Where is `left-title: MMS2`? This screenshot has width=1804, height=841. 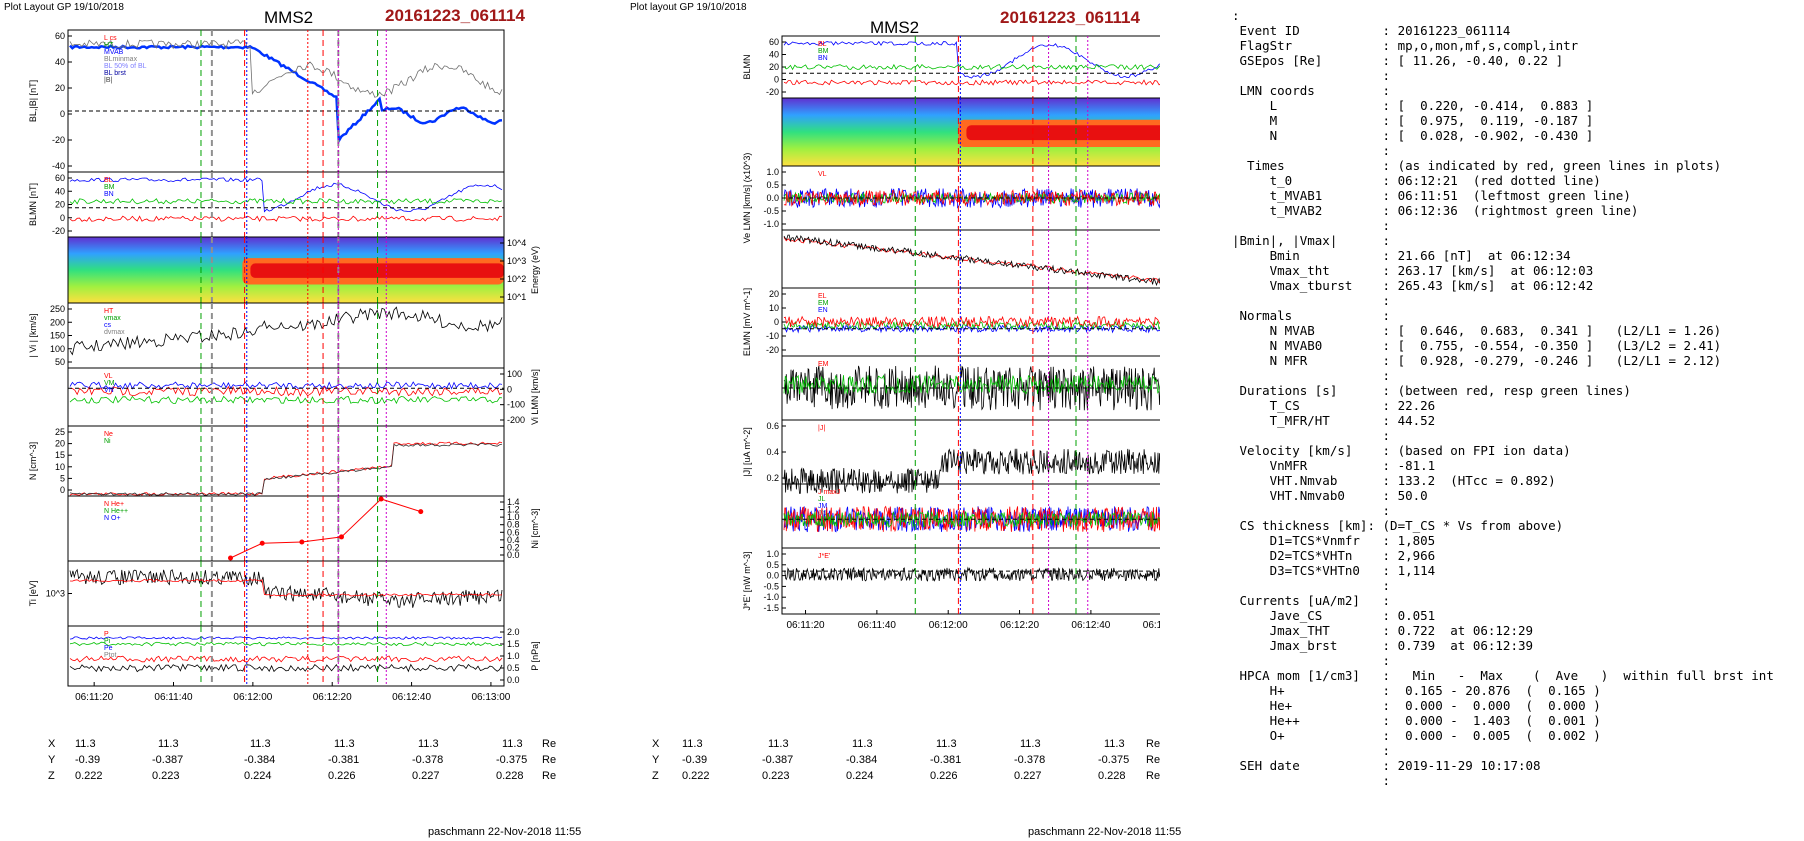 left-title: MMS2 is located at coordinates (289, 17).